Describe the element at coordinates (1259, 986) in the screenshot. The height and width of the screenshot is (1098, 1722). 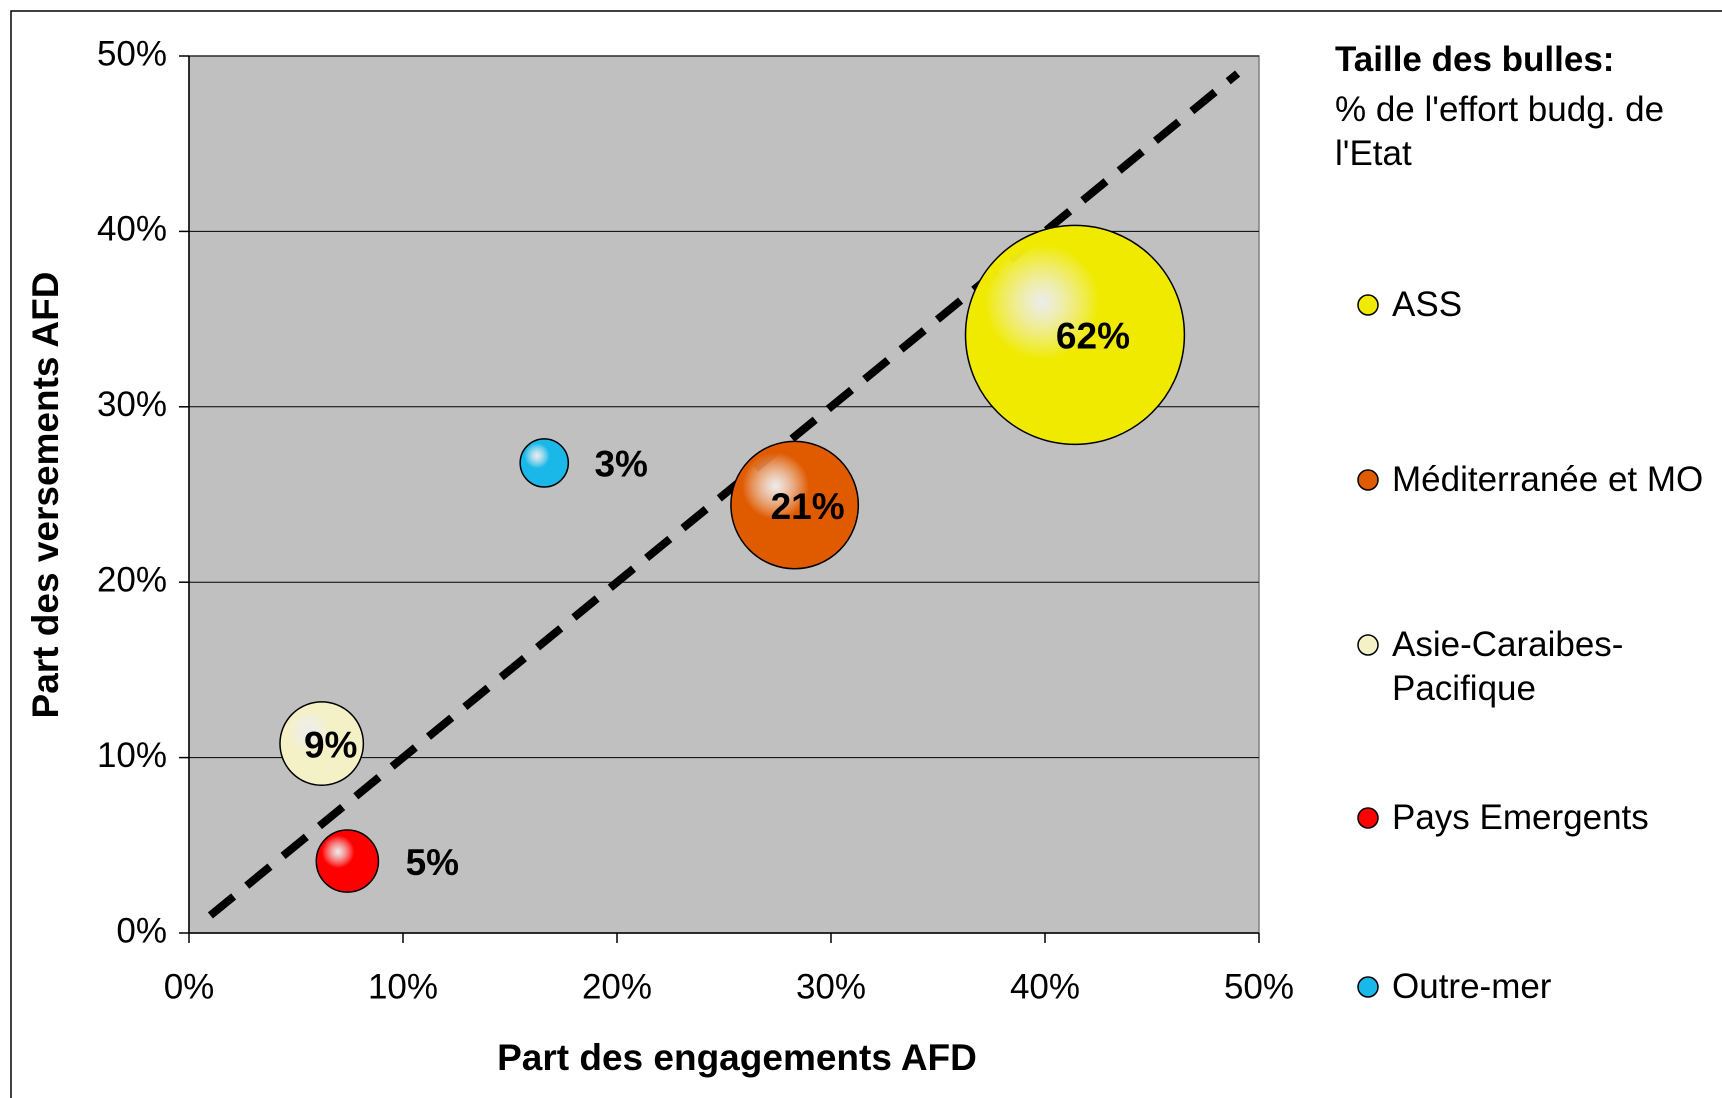
I see `x-tick-label: 50%` at that location.